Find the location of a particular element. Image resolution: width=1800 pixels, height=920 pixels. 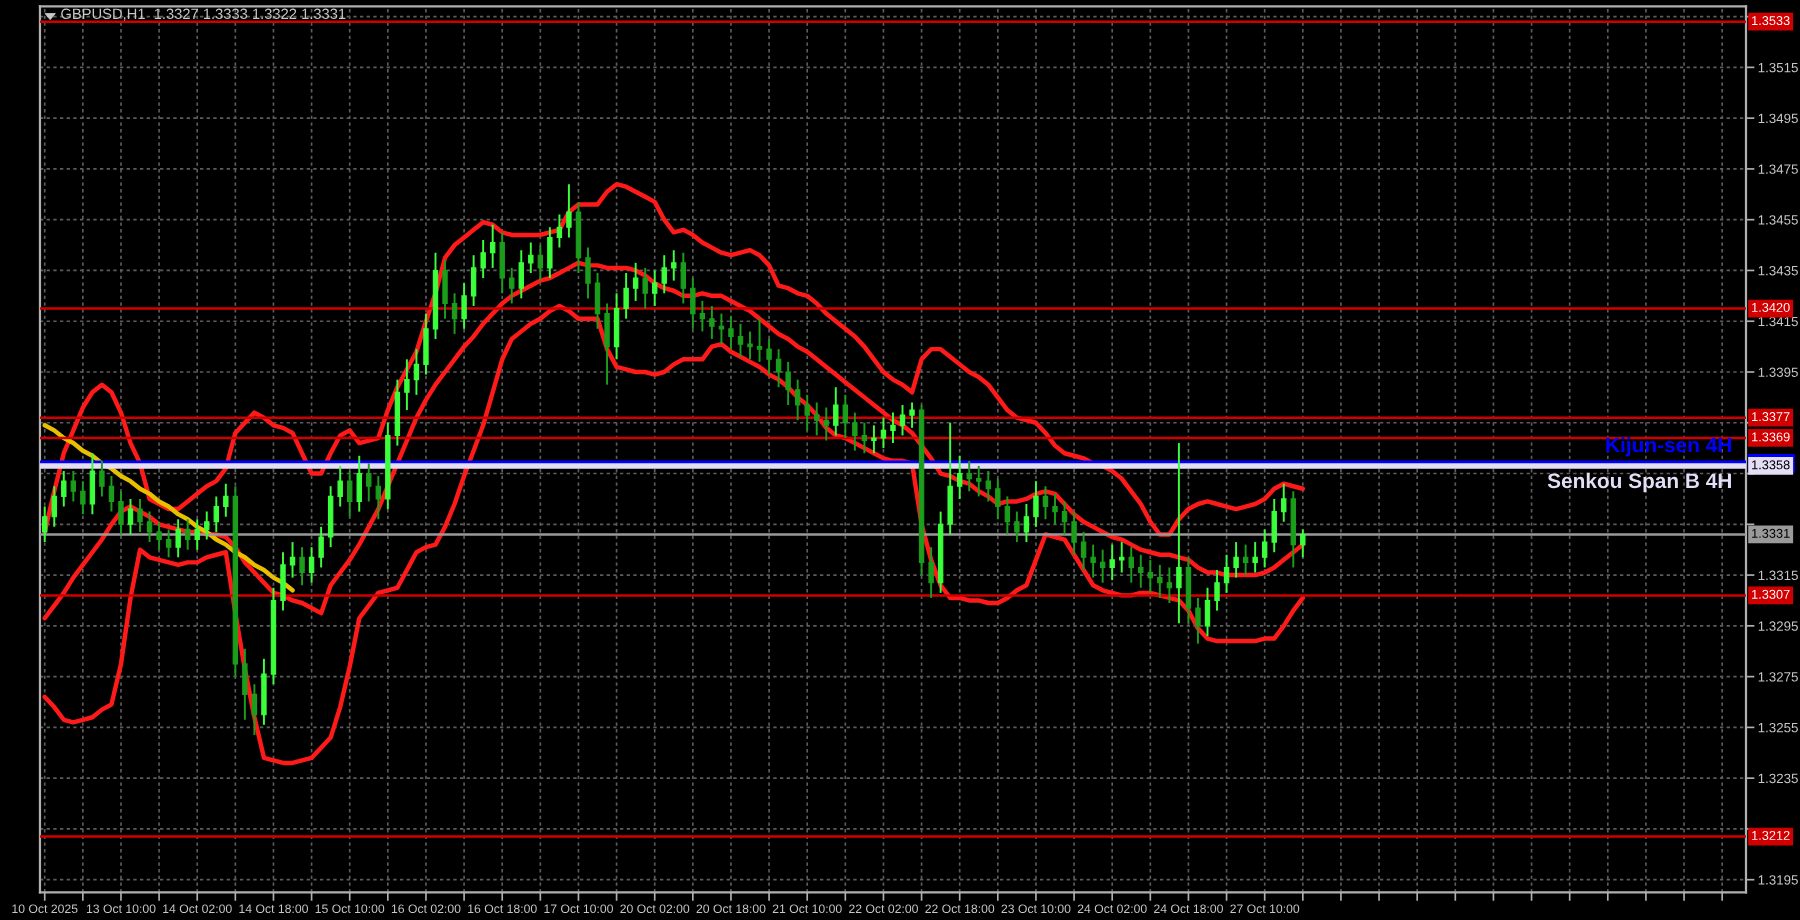

annotation: Kijun-sen 4H is located at coordinates (1668, 447).